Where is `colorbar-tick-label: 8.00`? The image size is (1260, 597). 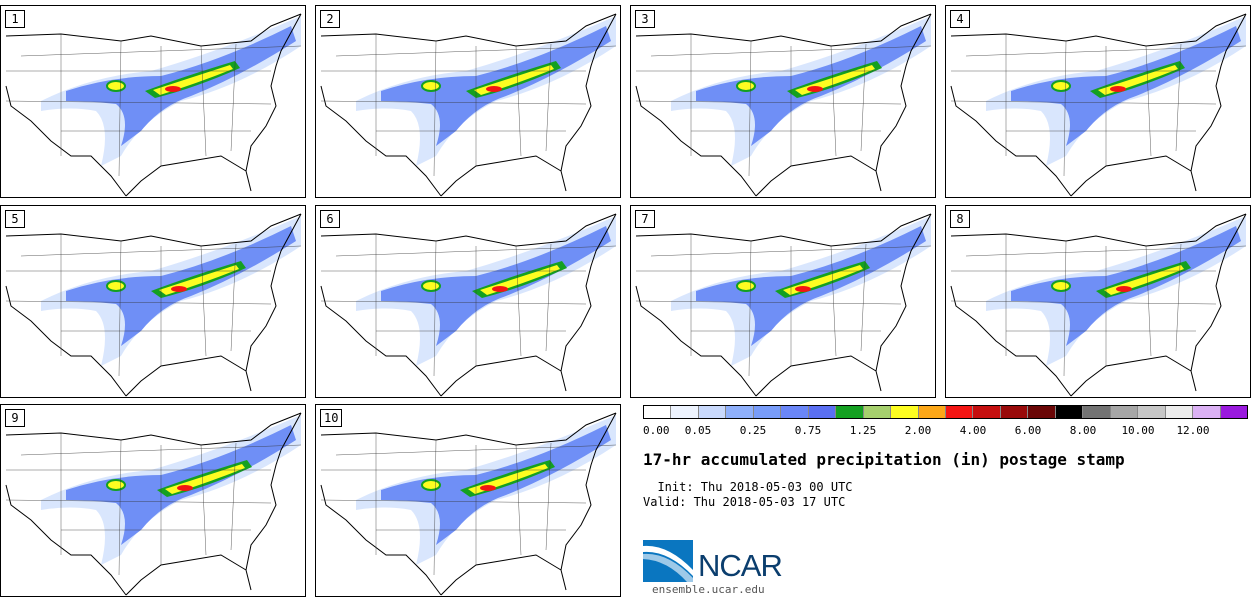 colorbar-tick-label: 8.00 is located at coordinates (1083, 430).